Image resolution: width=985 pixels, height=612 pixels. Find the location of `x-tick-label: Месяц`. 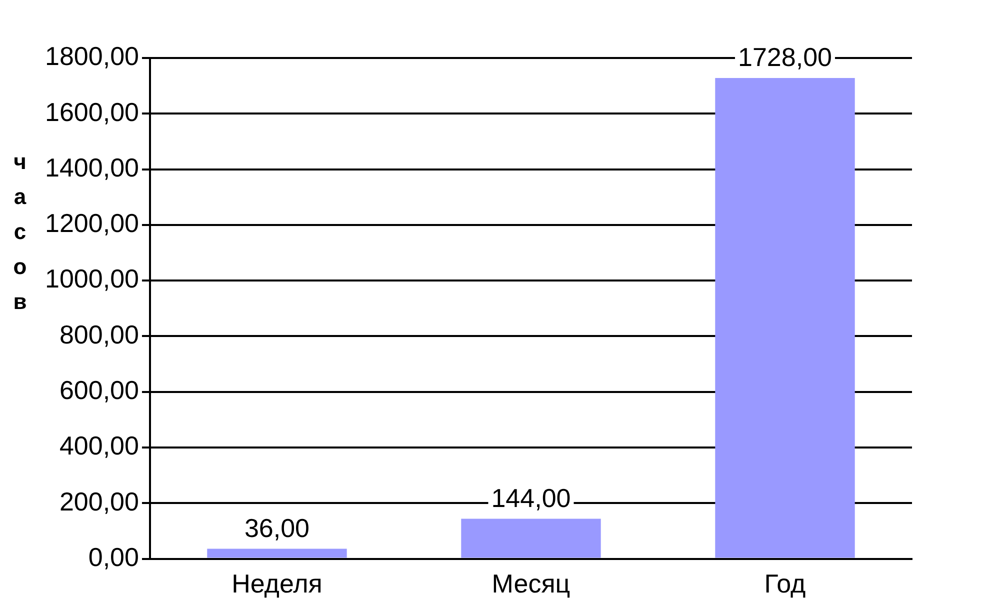

x-tick-label: Месяц is located at coordinates (531, 583).